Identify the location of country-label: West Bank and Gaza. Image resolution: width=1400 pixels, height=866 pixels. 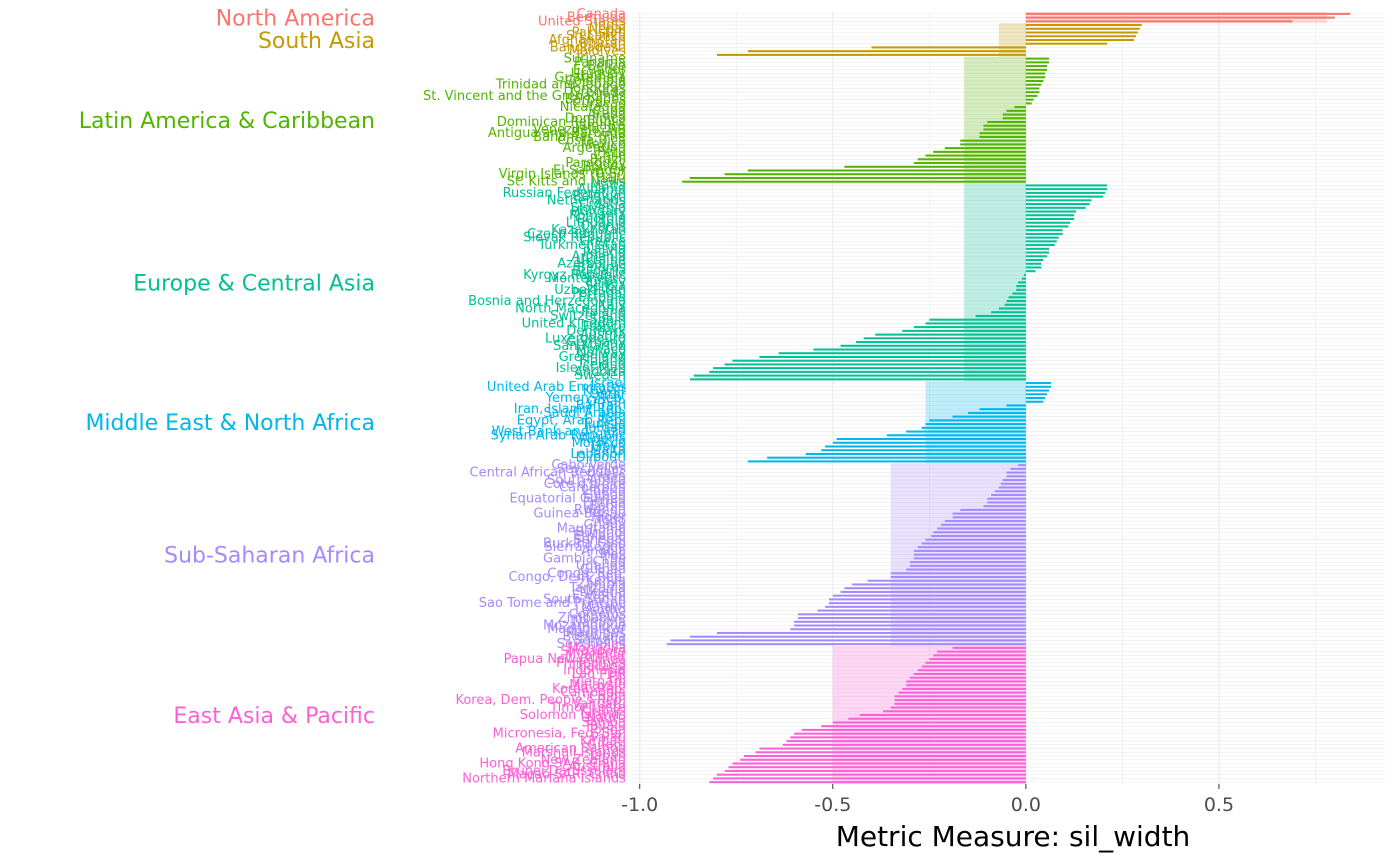
(559, 432).